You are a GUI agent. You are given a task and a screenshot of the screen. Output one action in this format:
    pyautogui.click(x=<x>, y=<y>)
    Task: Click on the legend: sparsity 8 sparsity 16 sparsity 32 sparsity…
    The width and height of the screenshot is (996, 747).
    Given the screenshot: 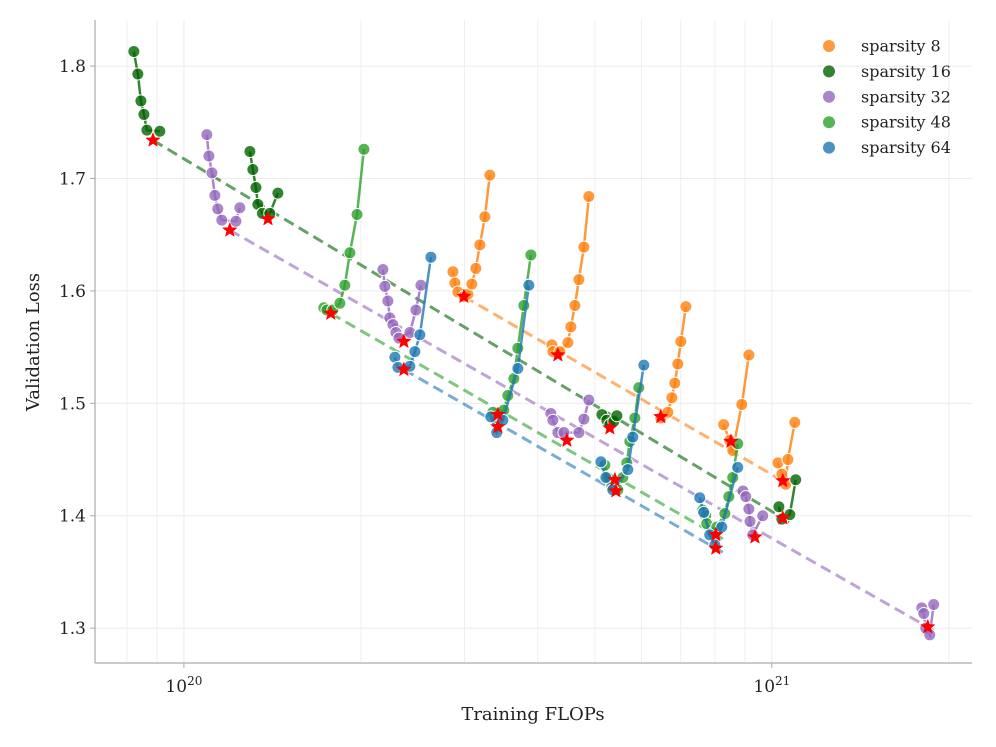 What is the action you would take?
    pyautogui.click(x=887, y=97)
    